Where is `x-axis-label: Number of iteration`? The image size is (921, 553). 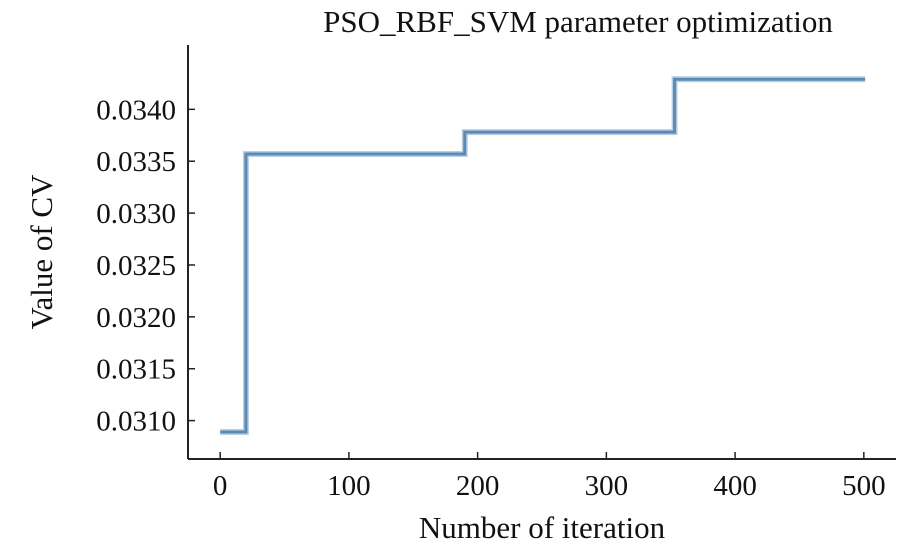
x-axis-label: Number of iteration is located at coordinates (542, 527).